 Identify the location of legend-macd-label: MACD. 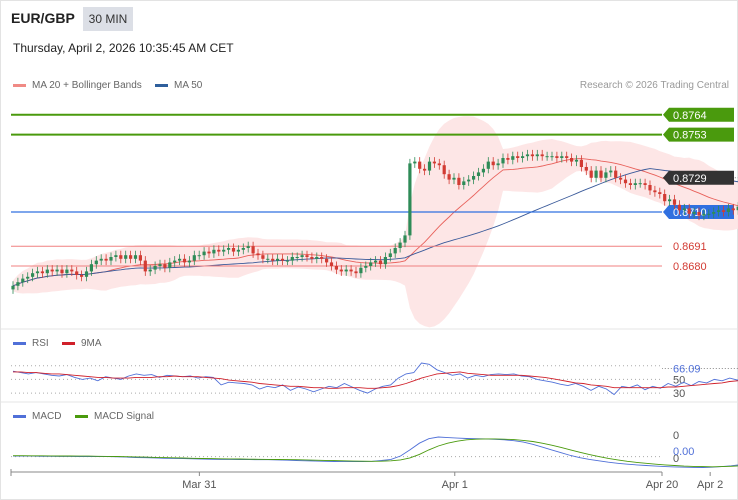
(47, 416).